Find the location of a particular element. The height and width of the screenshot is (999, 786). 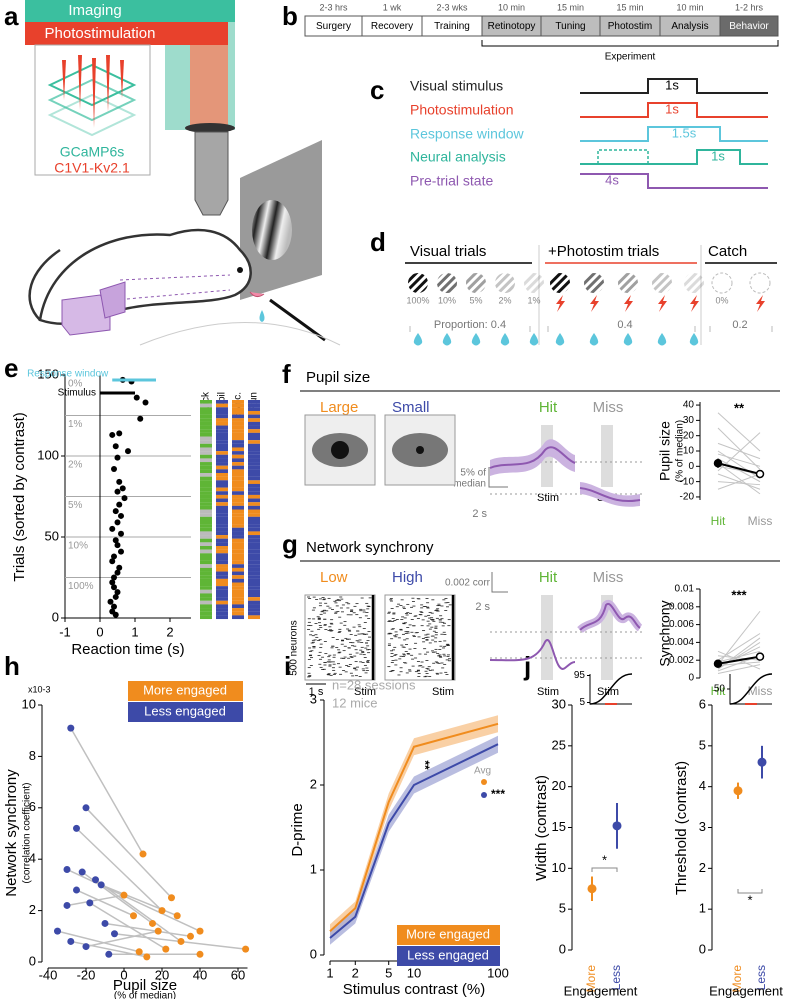

y-tick-label: 30 is located at coordinates (689, 420).